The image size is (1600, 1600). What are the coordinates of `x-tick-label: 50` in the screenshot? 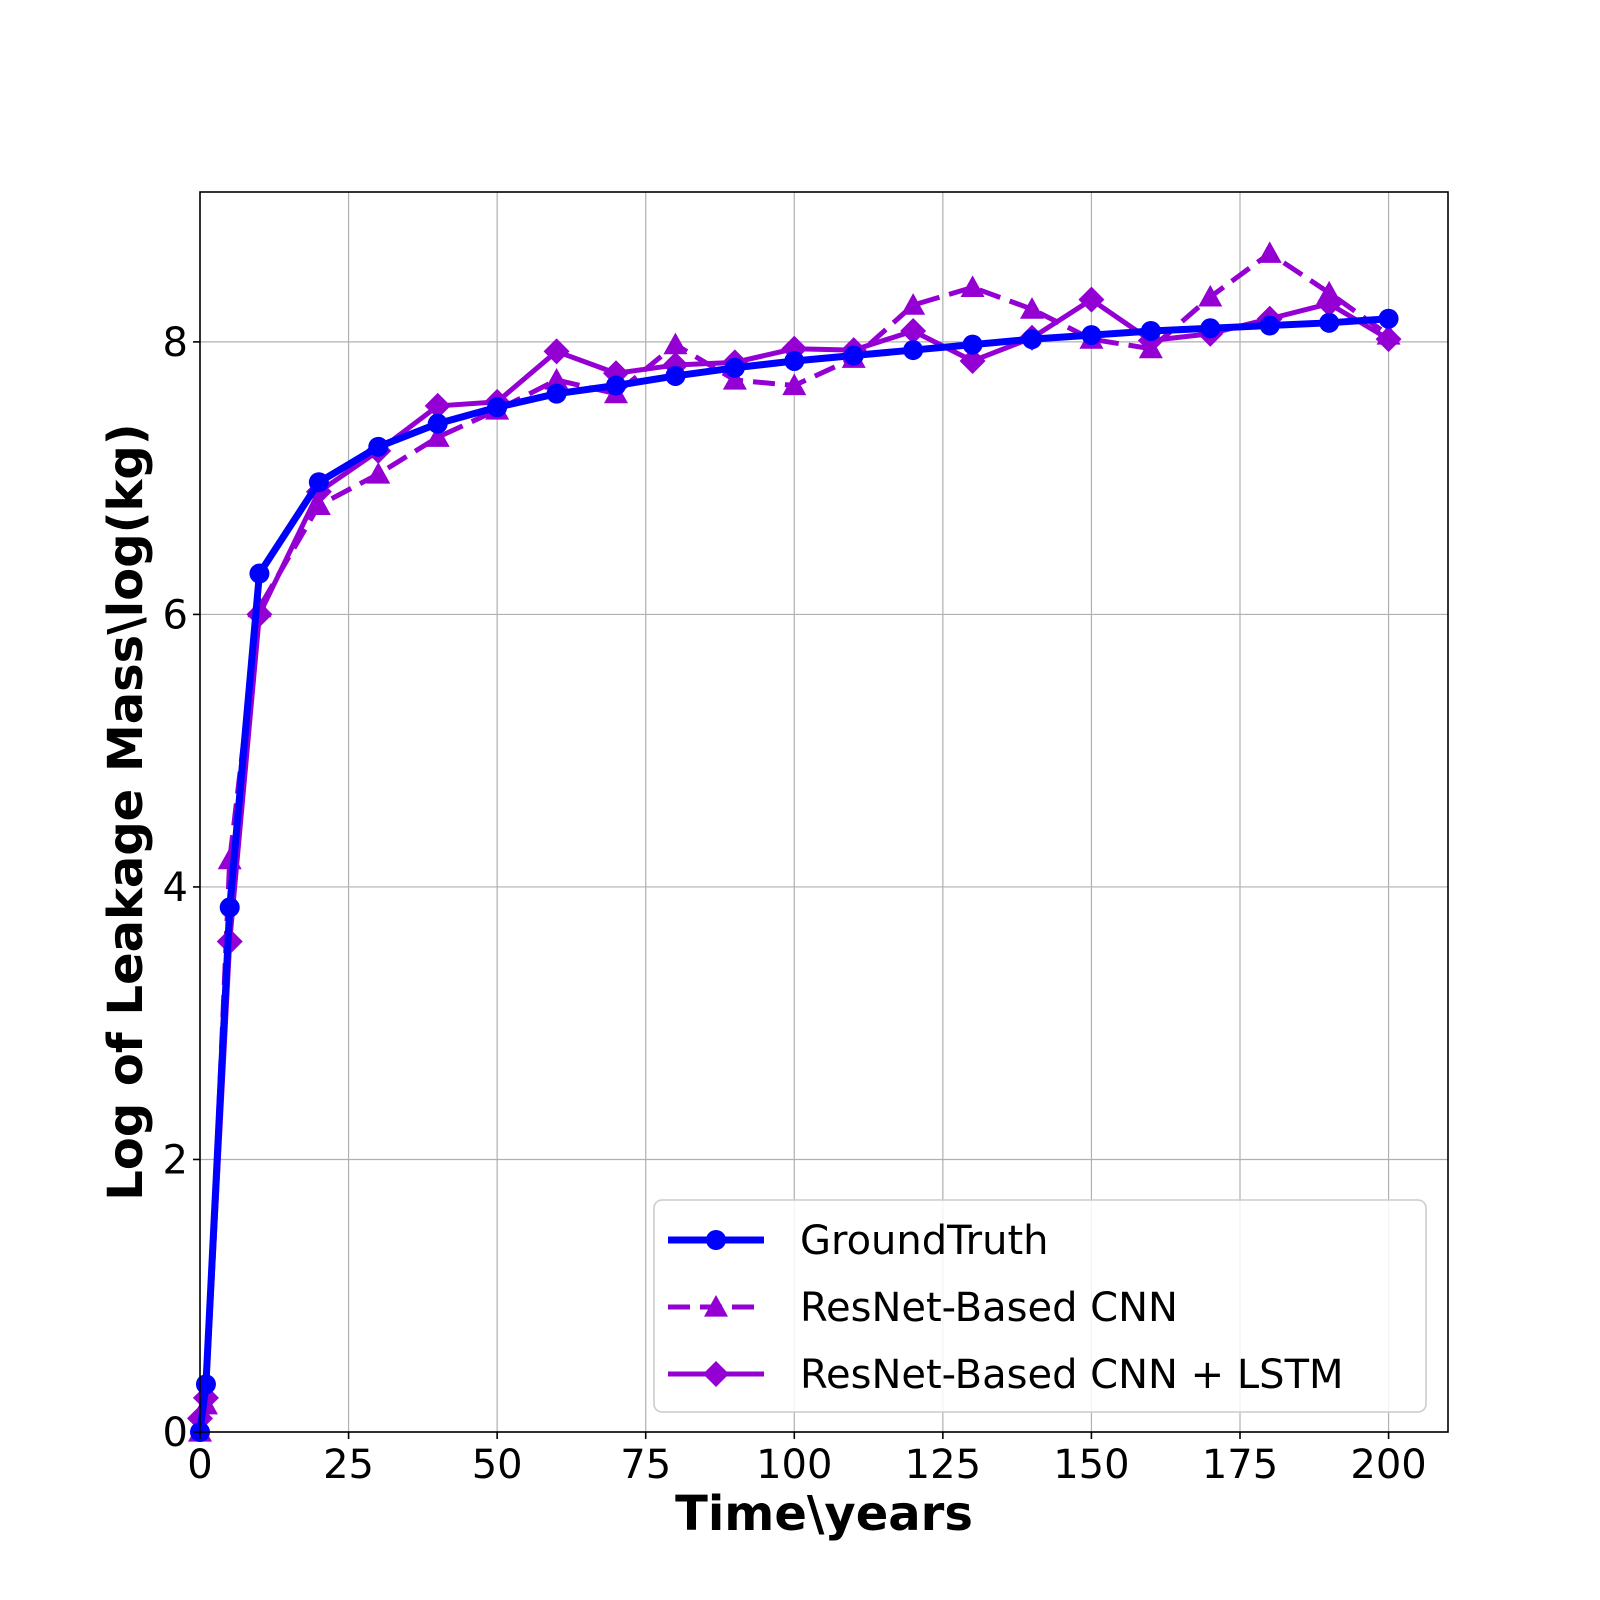 It's located at (497, 1465).